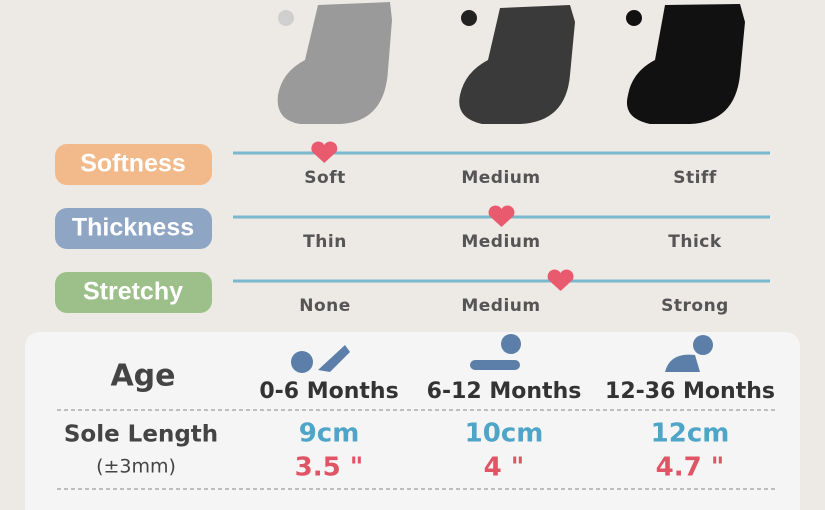 The width and height of the screenshot is (825, 510). Describe the element at coordinates (324, 178) in the screenshot. I see `rating-level: Soft` at that location.